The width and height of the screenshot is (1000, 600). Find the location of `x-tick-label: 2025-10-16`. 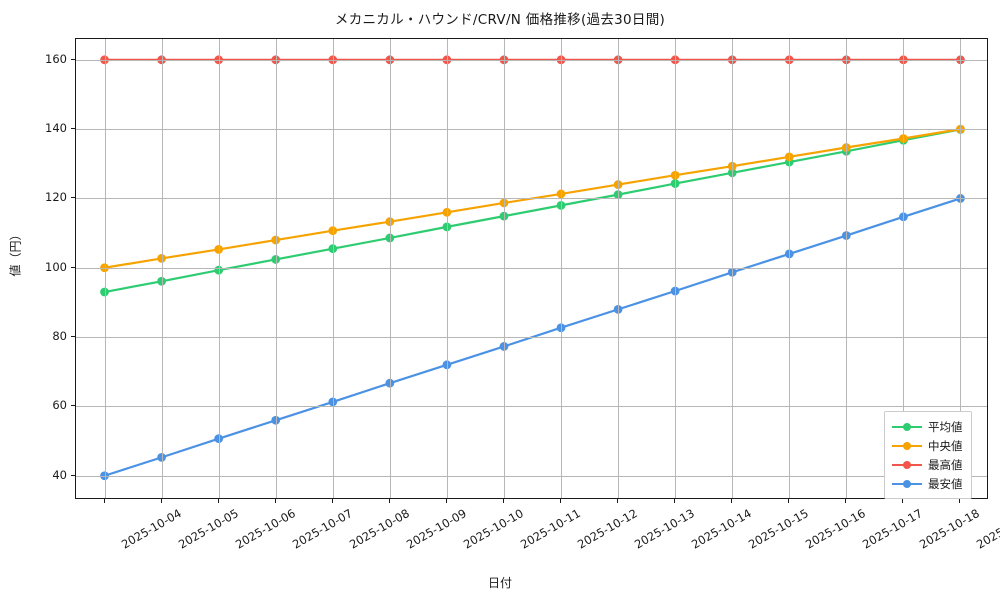

x-tick-label: 2025-10-16 is located at coordinates (836, 529).